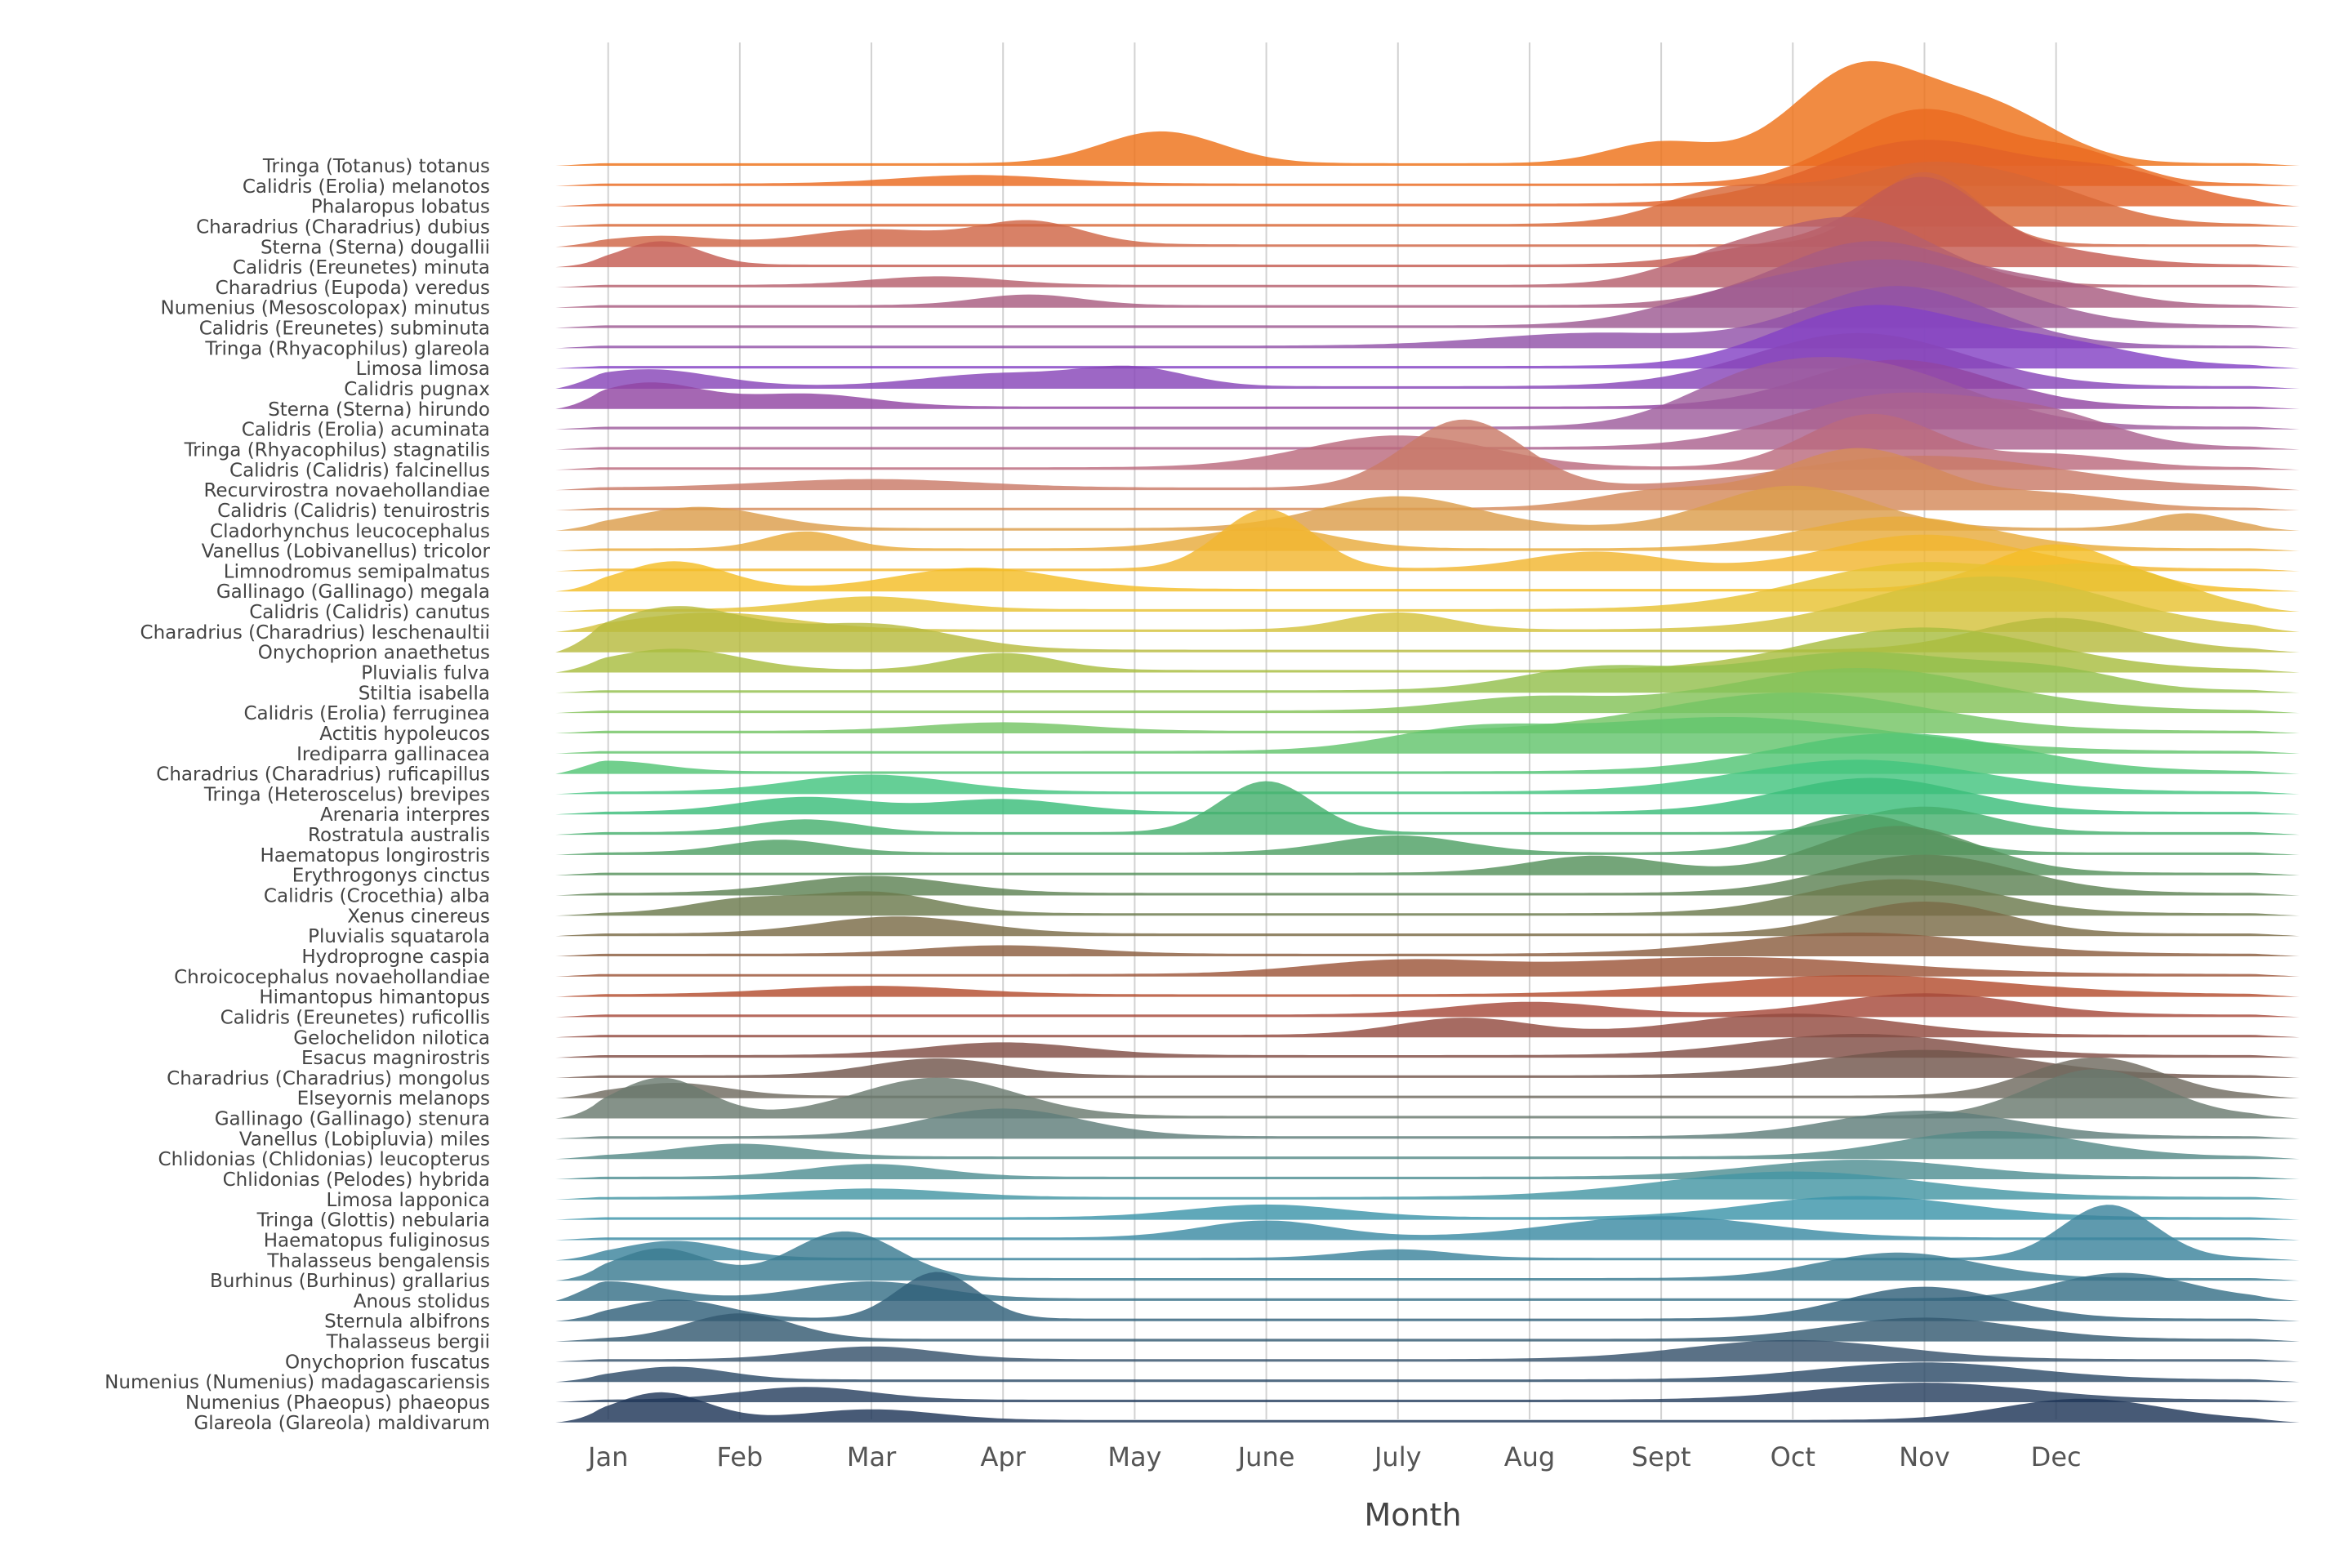 The height and width of the screenshot is (1568, 2352). I want to click on species-label: Tringa (Totanus) totanus, so click(376, 166).